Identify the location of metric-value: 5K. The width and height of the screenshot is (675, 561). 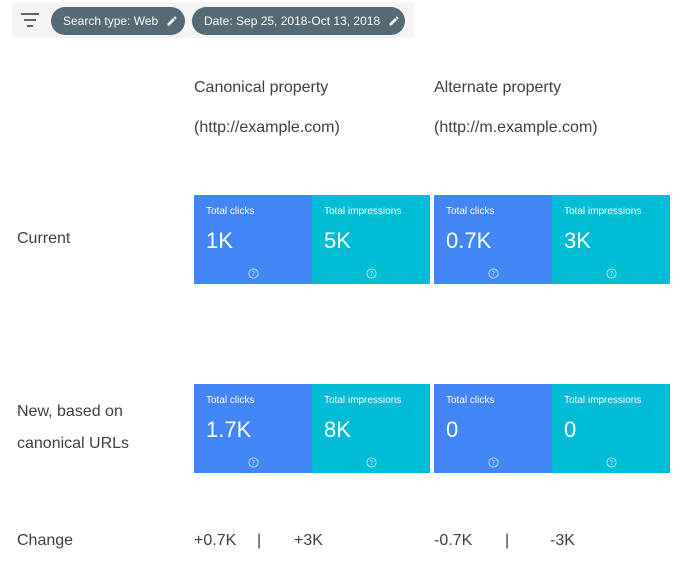
(337, 240).